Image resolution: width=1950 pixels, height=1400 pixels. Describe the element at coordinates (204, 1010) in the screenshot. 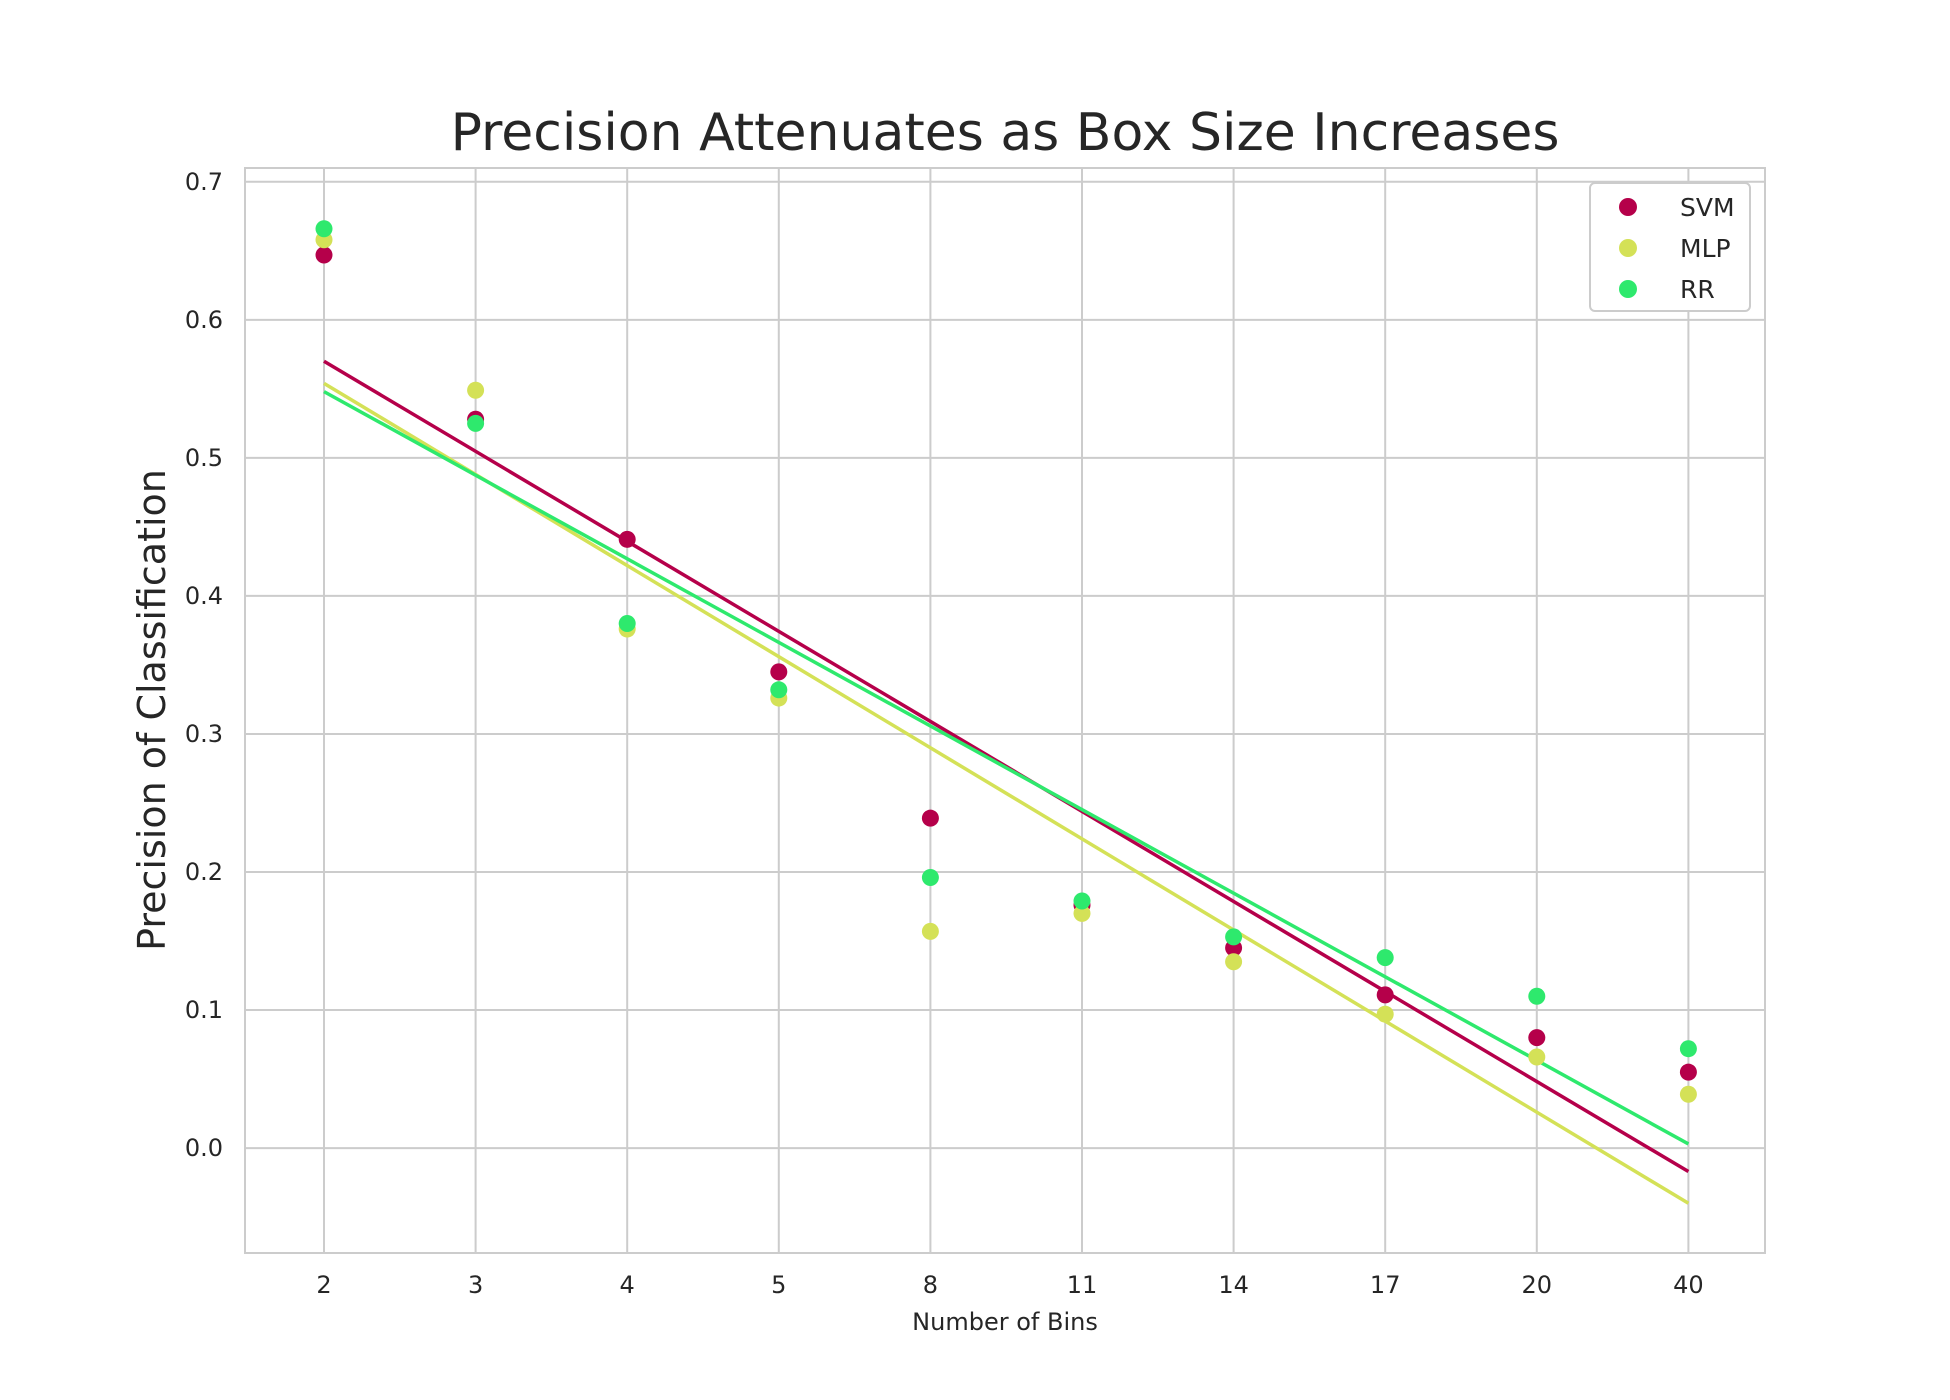

I see `y-tick-label: 0.1` at that location.